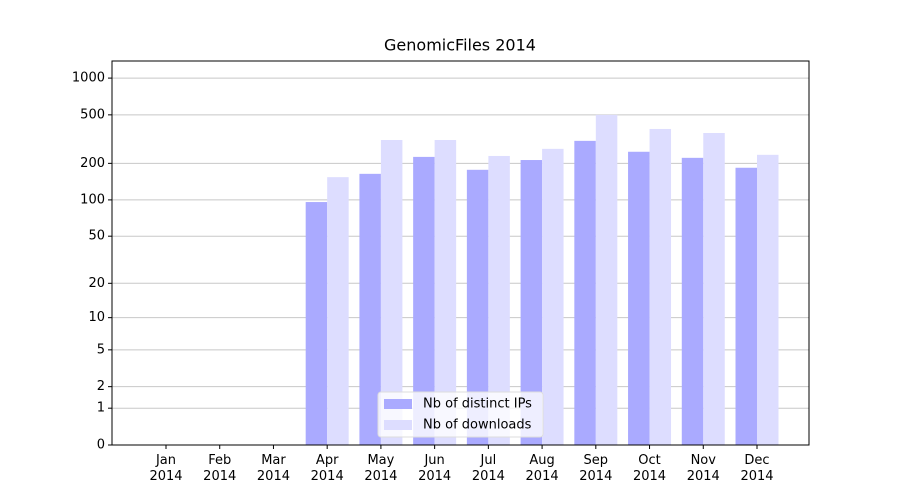  I want to click on x-tick-label: Oct 2014, so click(649, 468).